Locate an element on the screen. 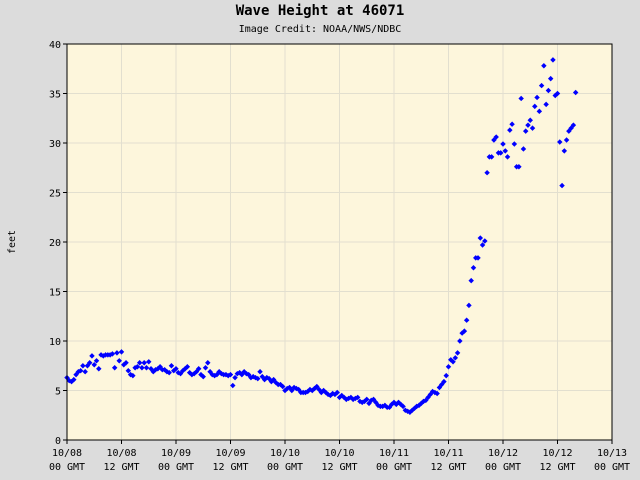 This screenshot has height=480, width=640. y-tick-label: 35 is located at coordinates (55, 95).